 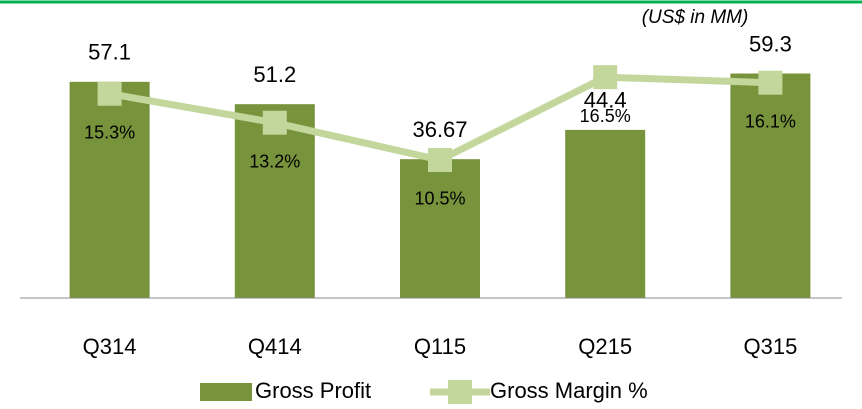 I want to click on bar-value-label: 36.67, so click(x=439, y=129).